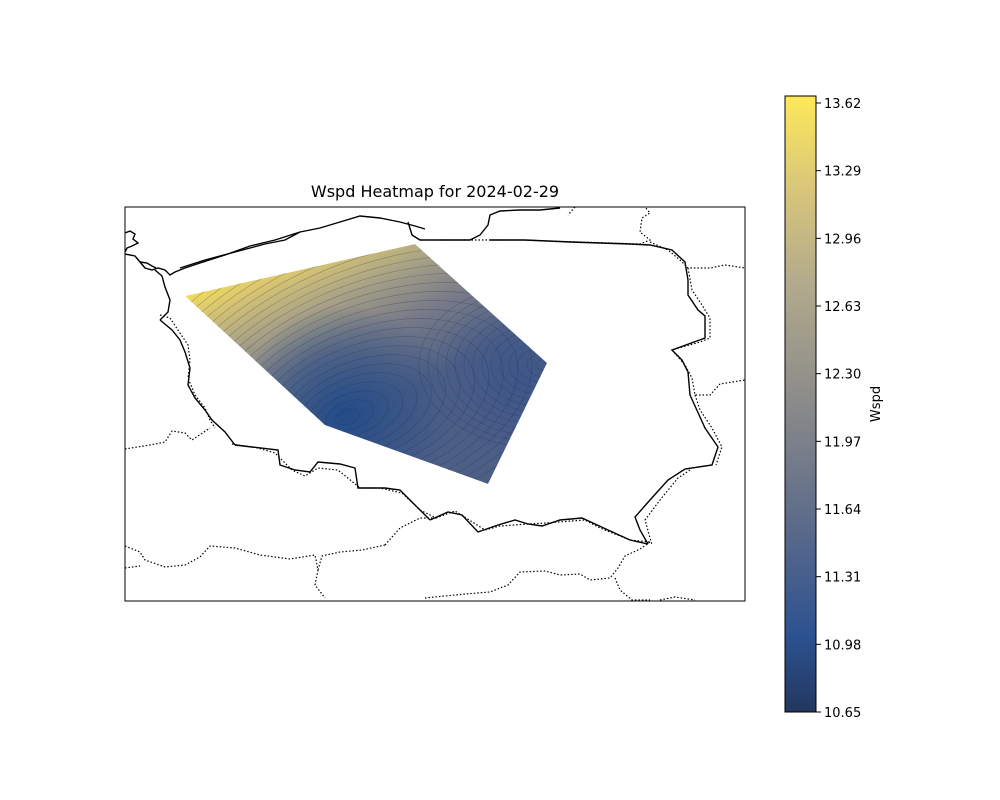 This screenshot has height=800, width=1000. What do you see at coordinates (842, 578) in the screenshot?
I see `colorbar-tick-label: 11.31` at bounding box center [842, 578].